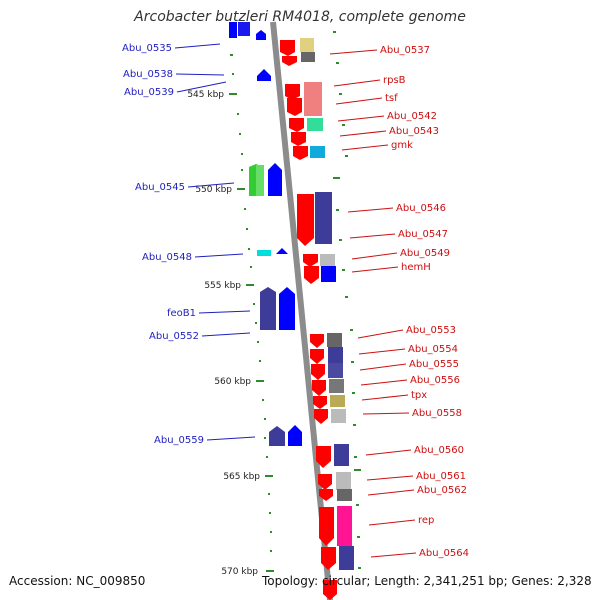 This screenshot has width=600, height=600. I want to click on gene-label: Abu_0549, so click(425, 253).